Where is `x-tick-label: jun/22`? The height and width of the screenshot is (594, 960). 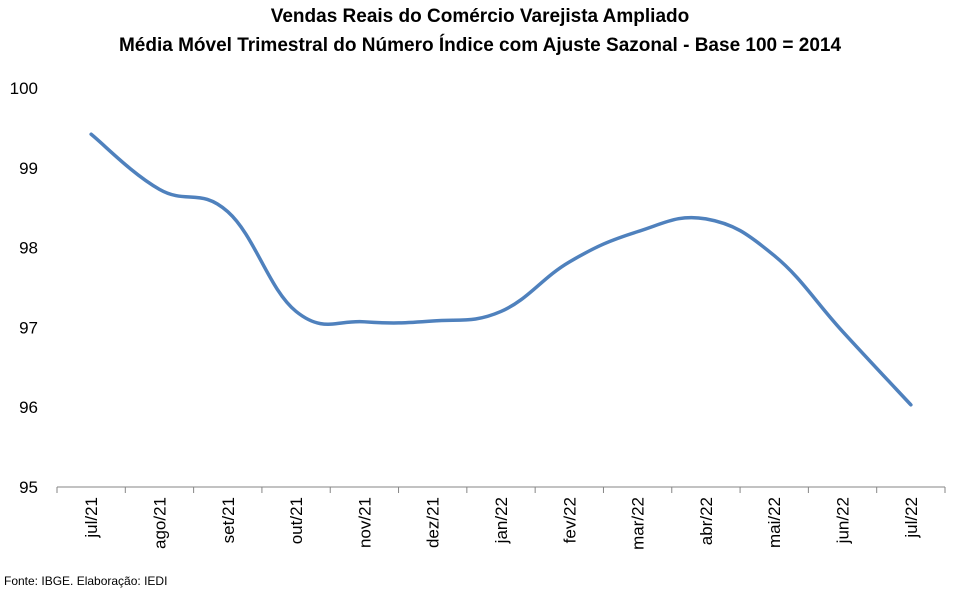 x-tick-label: jun/22 is located at coordinates (843, 520).